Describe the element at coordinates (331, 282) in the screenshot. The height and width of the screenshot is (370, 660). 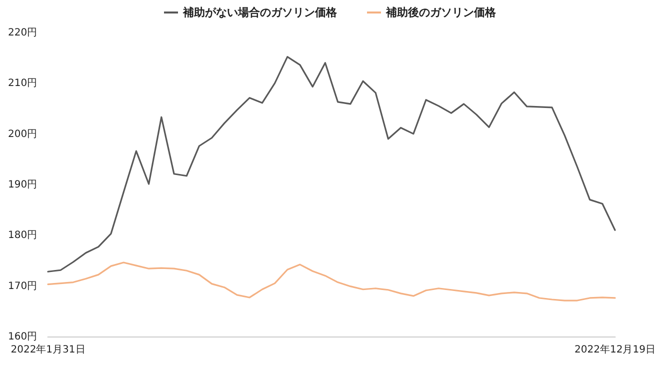
I see `line-series` at that location.